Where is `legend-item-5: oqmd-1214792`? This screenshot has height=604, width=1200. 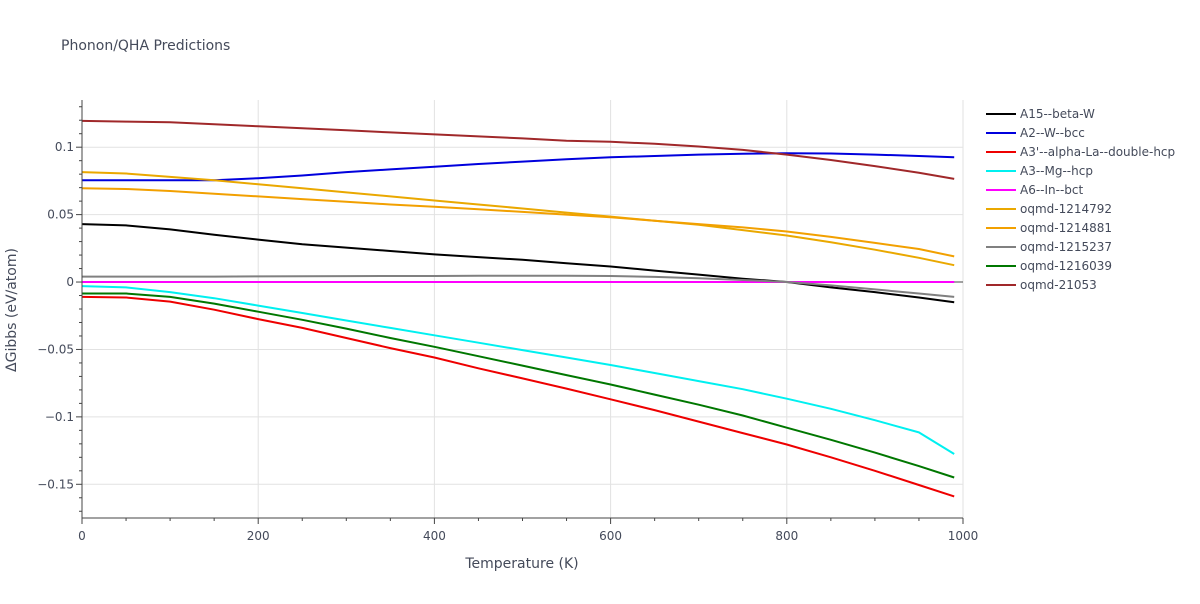 legend-item-5: oqmd-1214792 is located at coordinates (1049, 209).